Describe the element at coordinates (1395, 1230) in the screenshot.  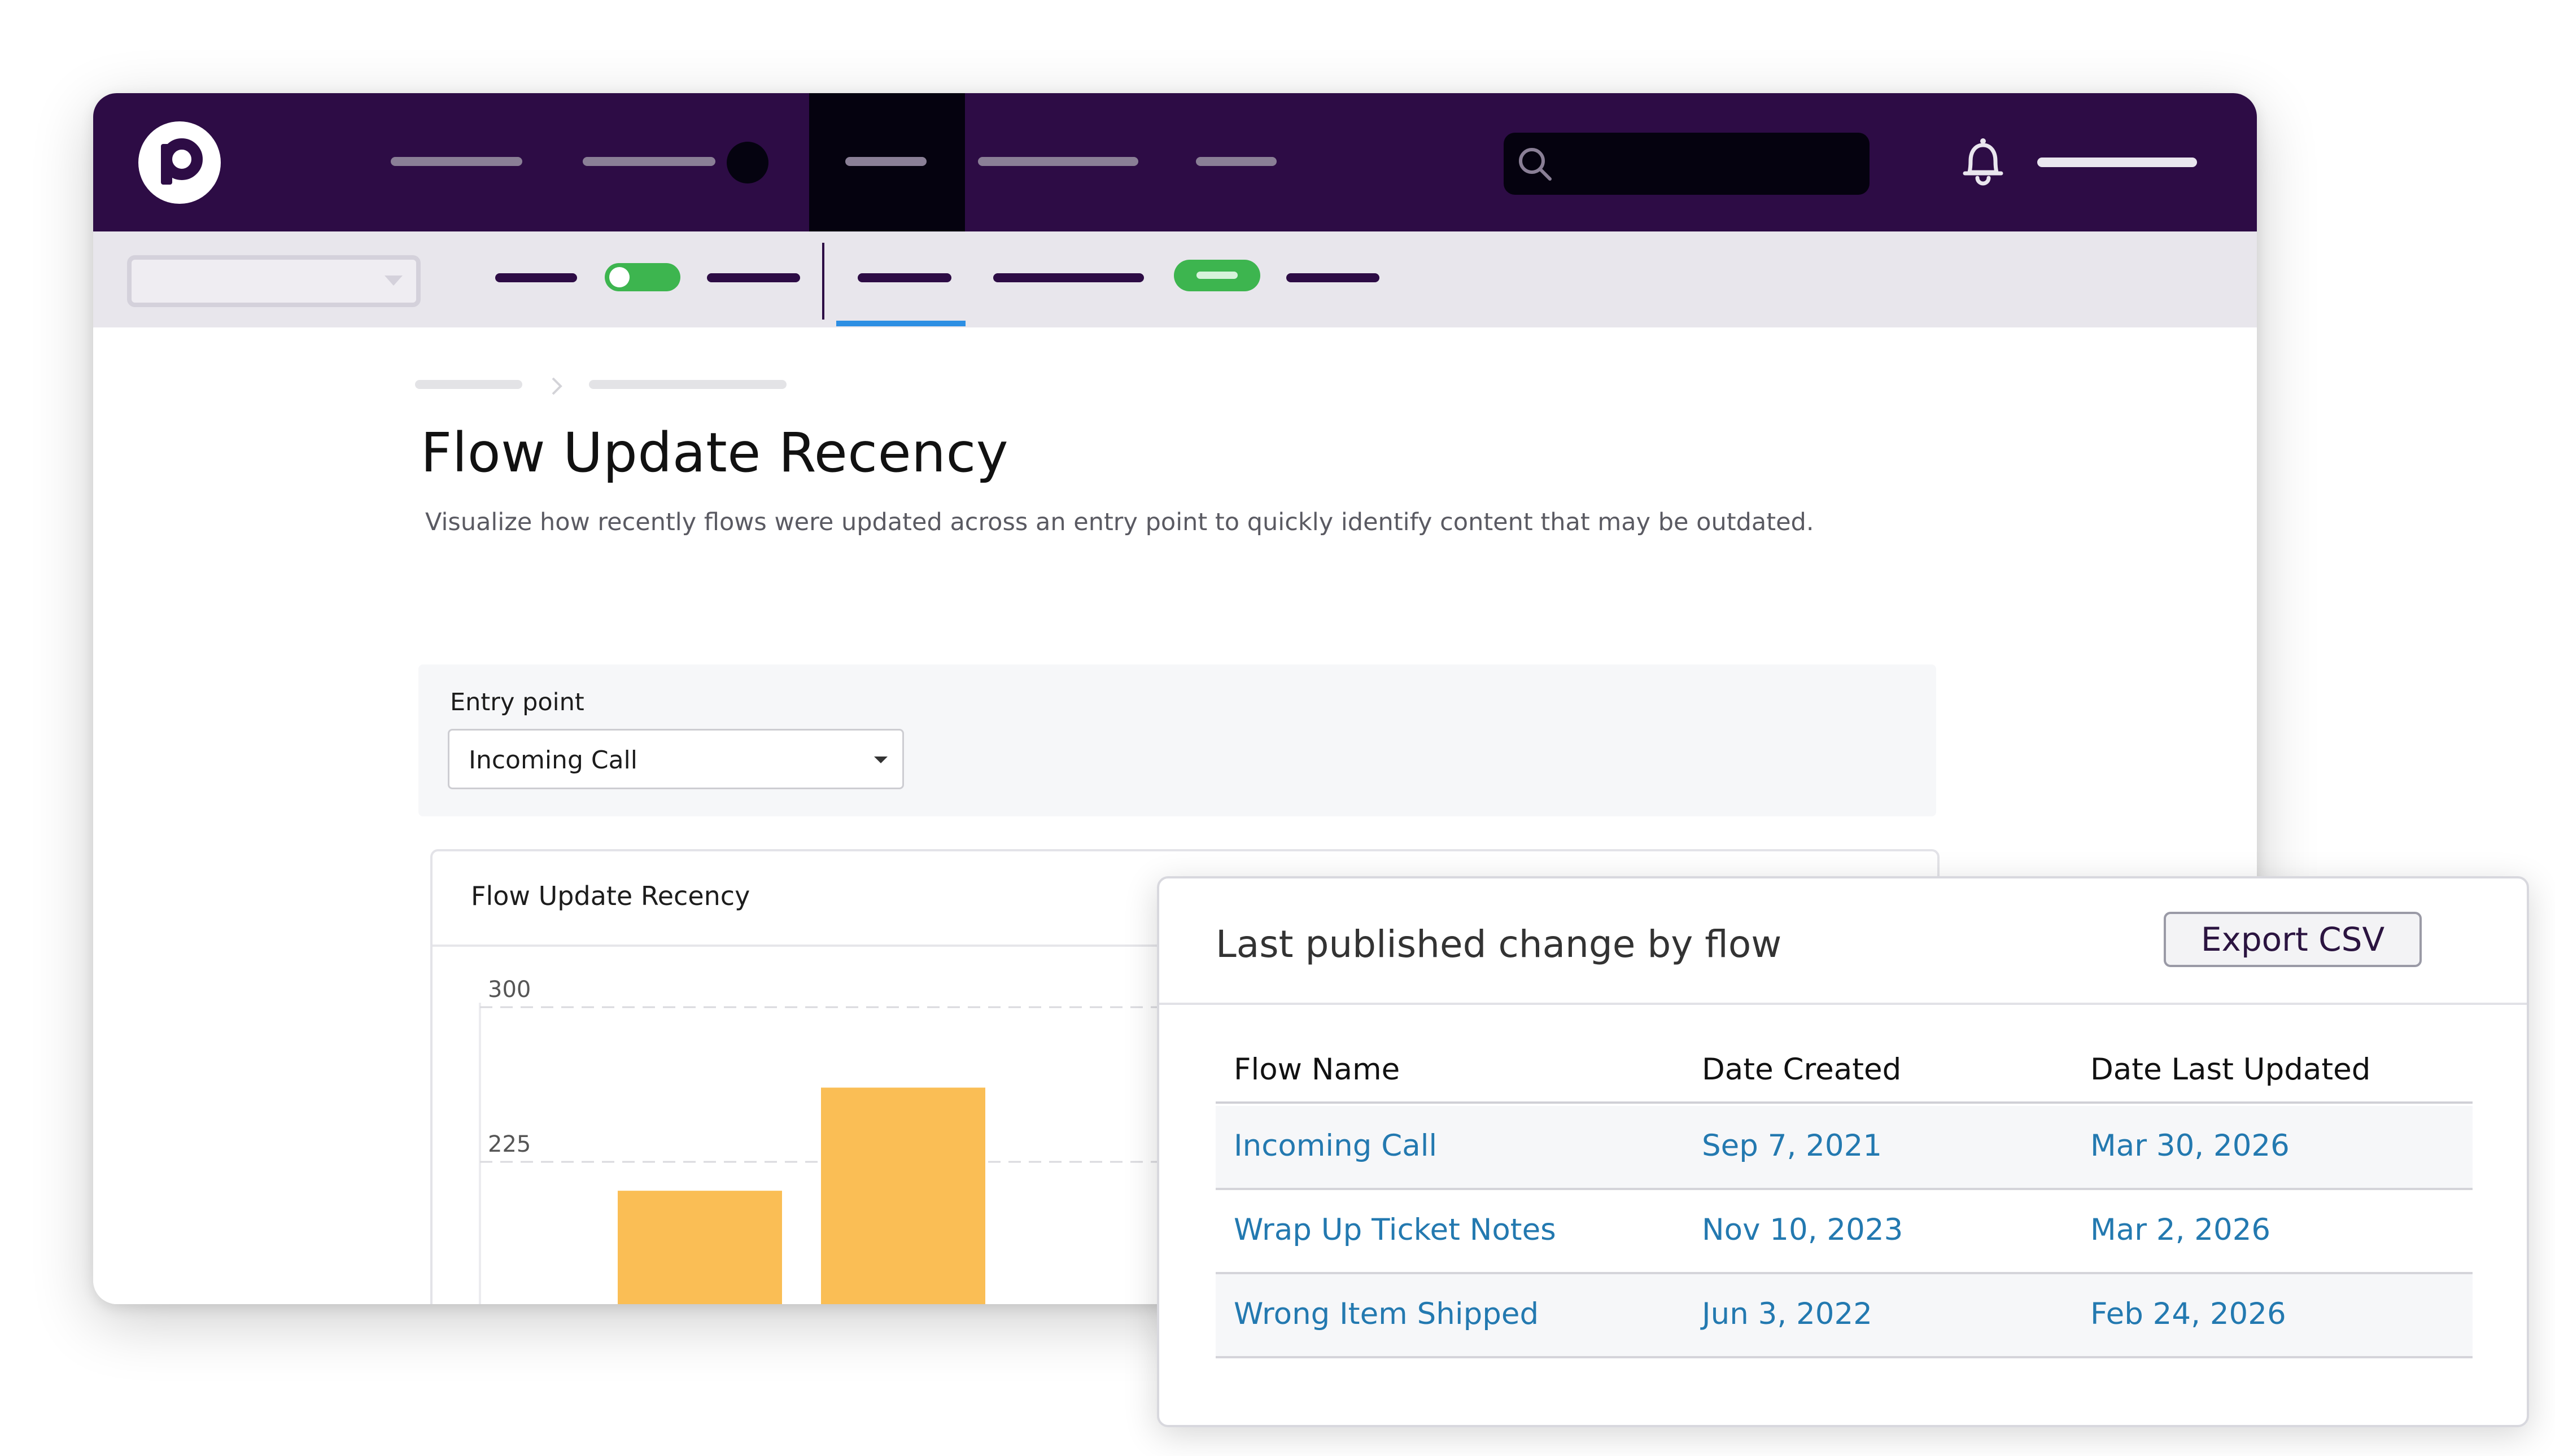
I see `flow-name-link: Wrap Up Ticket Notes` at that location.